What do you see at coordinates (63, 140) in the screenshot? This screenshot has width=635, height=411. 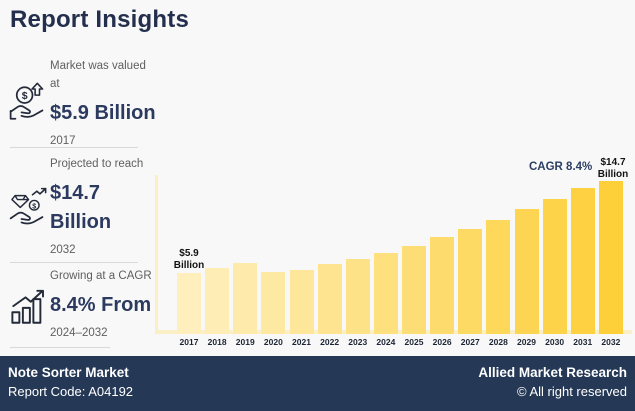 I see `stat-period: 2017` at bounding box center [63, 140].